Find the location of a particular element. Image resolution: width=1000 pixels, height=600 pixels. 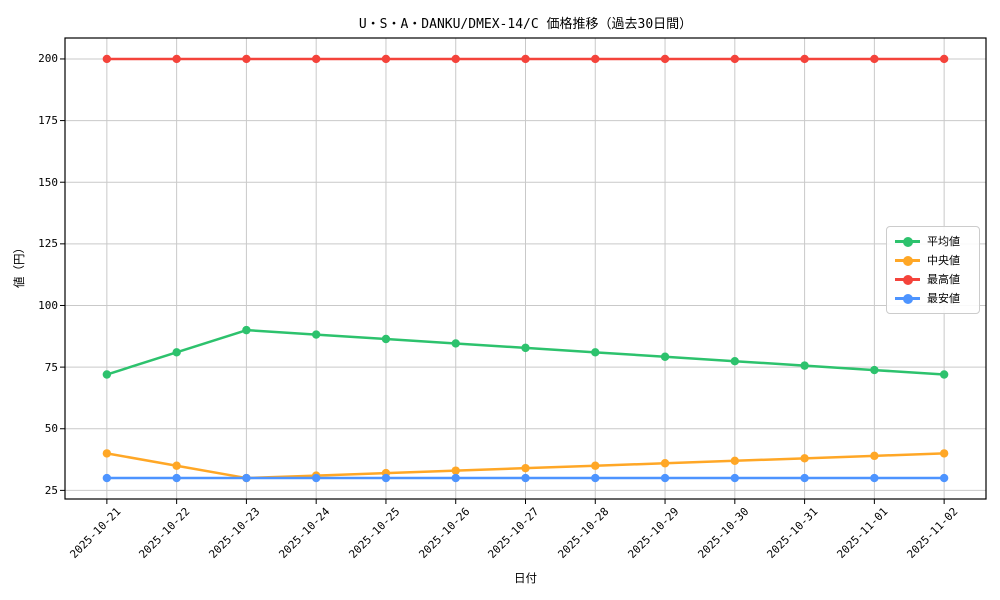

y-tick-label: 125 is located at coordinates (48, 244).